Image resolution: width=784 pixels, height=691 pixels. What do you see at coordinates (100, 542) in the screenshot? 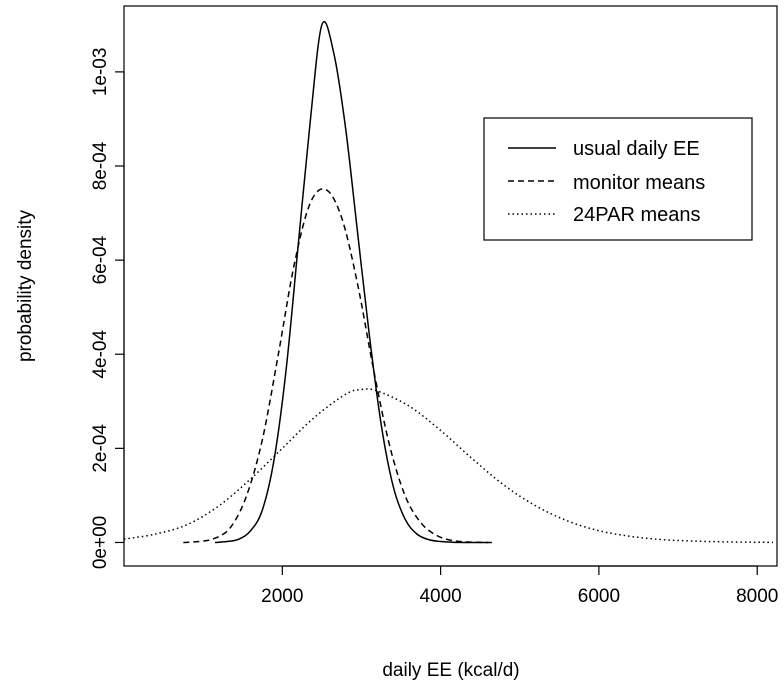
I see `y-tick-label: 0e+00` at bounding box center [100, 542].